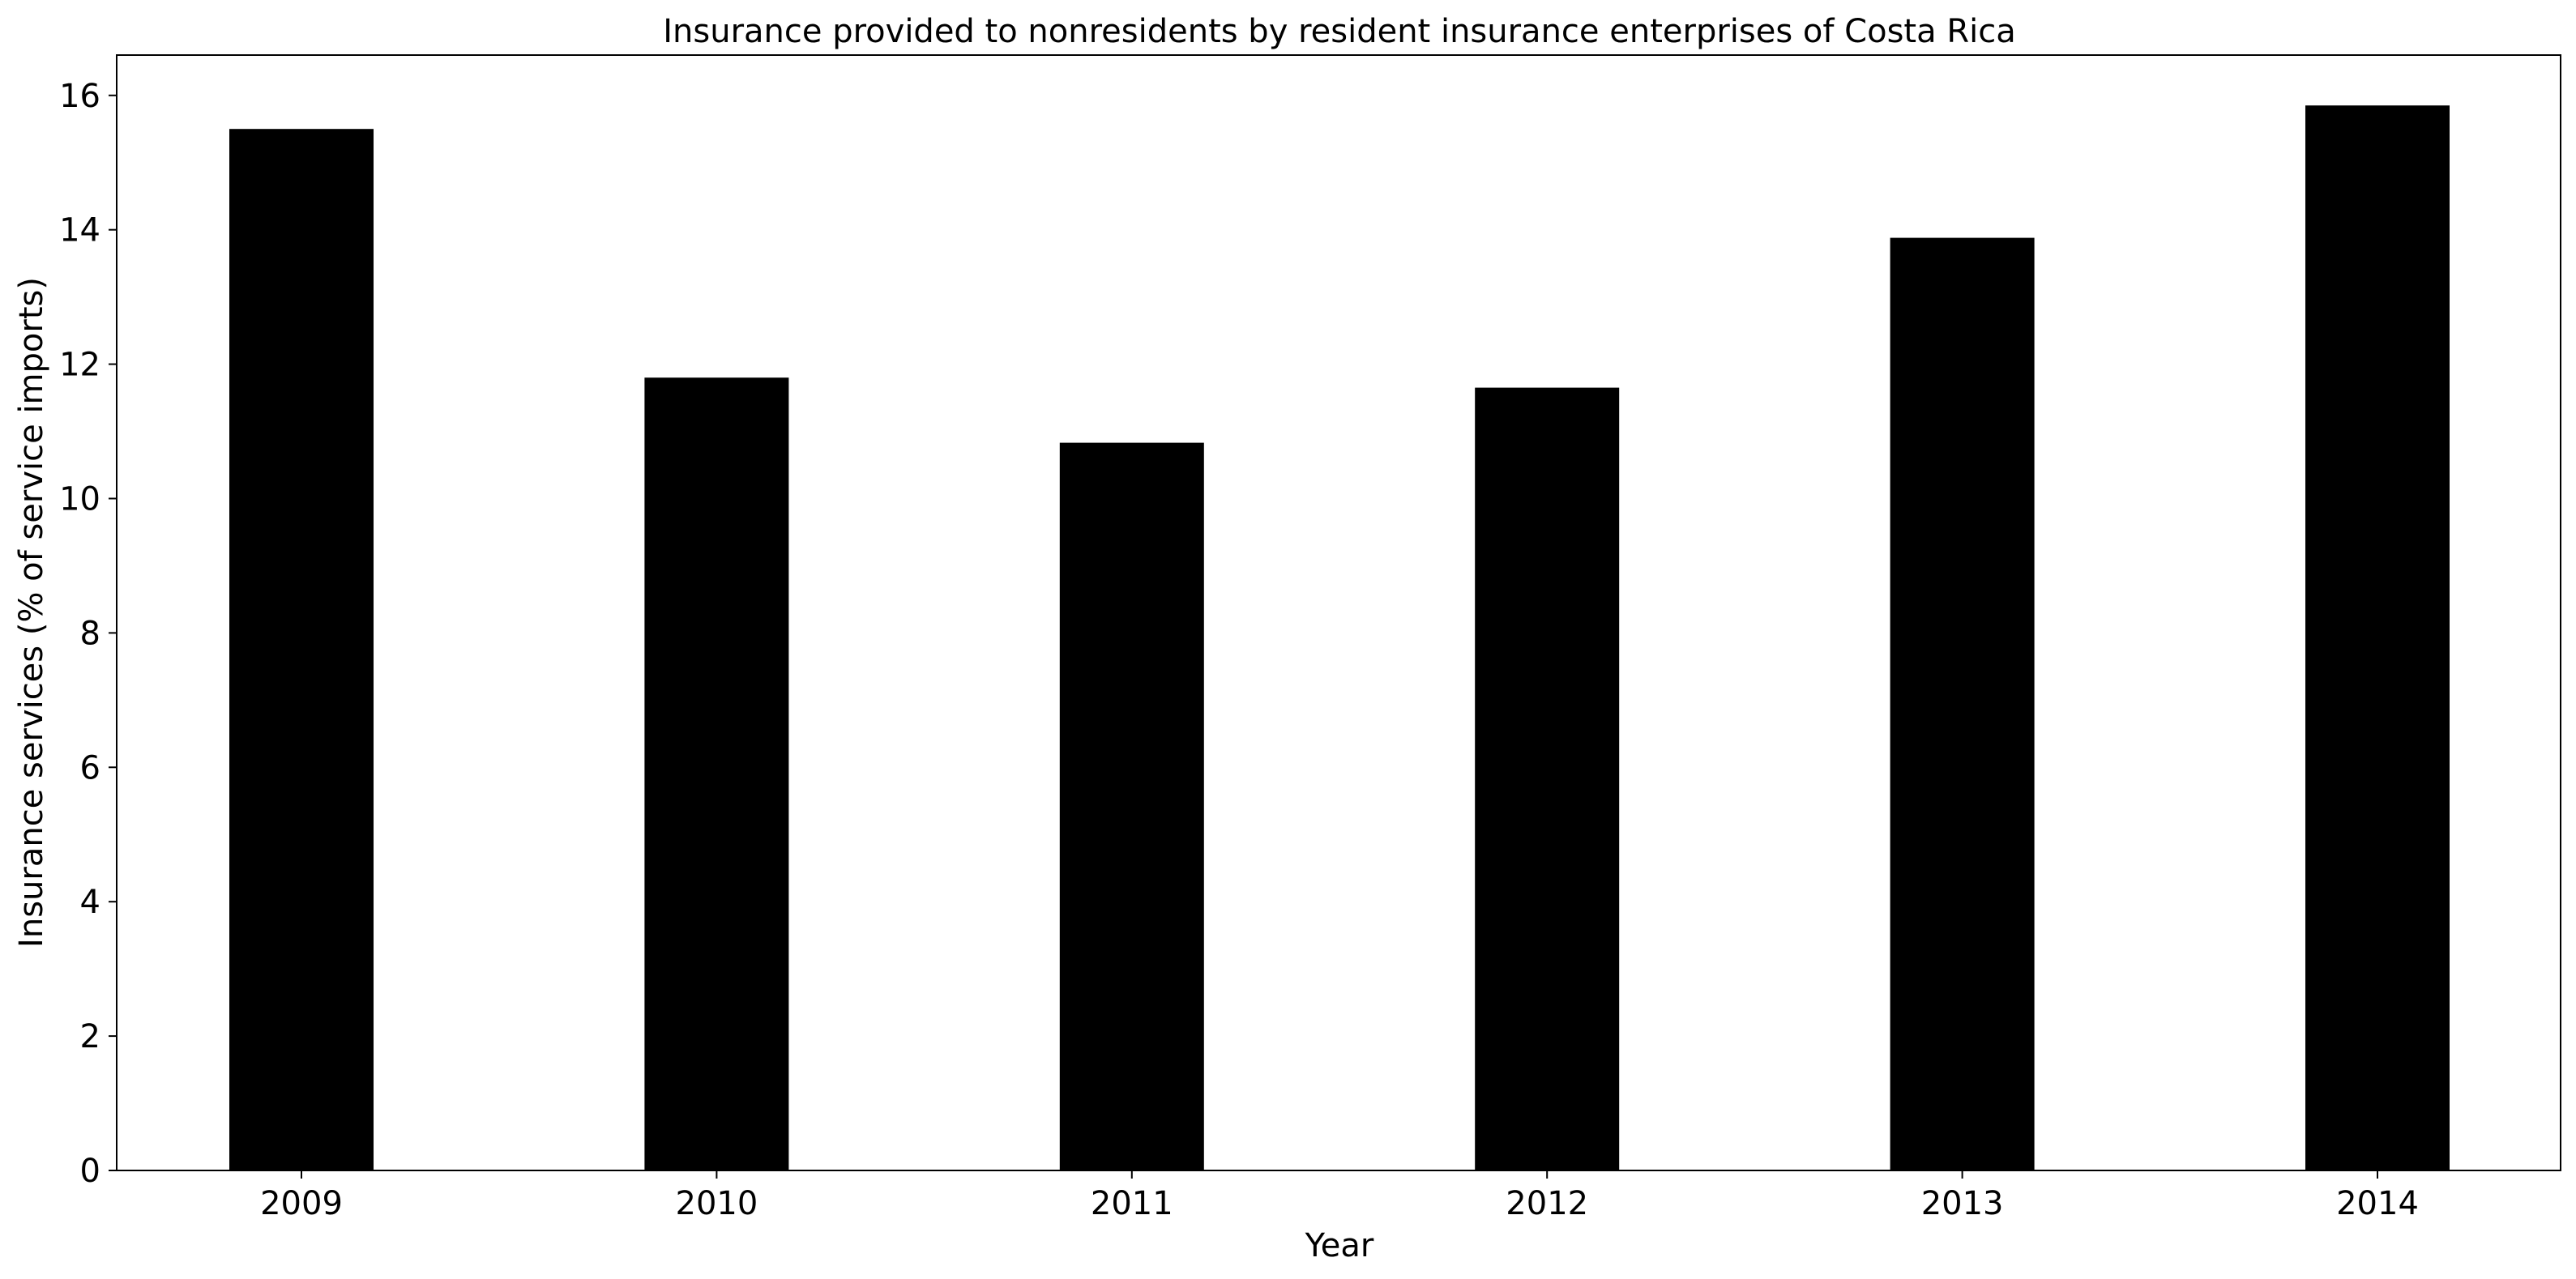 The width and height of the screenshot is (2576, 1279). What do you see at coordinates (301, 650) in the screenshot?
I see `bar-2009` at bounding box center [301, 650].